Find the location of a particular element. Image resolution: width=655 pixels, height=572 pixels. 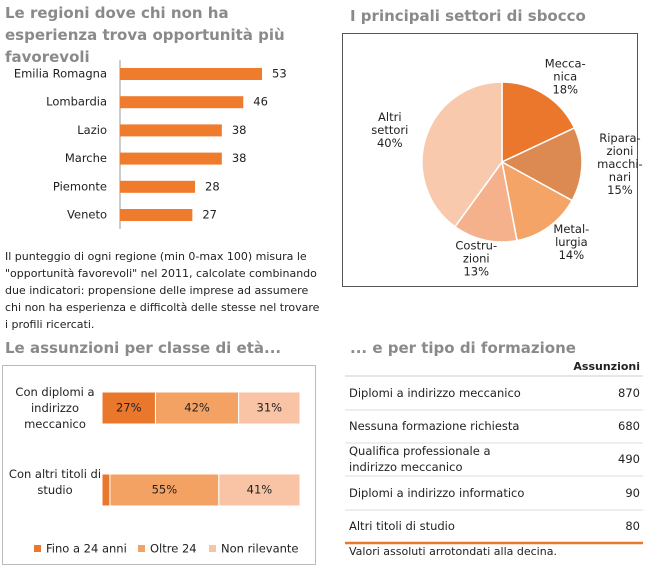

legend-label: Fino a 24 anni is located at coordinates (86, 549).